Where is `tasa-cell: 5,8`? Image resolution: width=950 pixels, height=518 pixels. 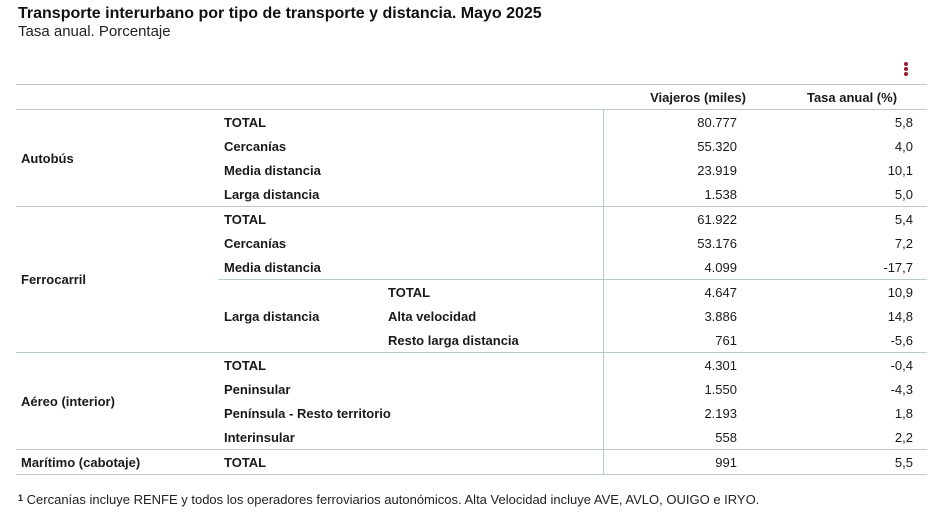
tasa-cell: 5,8 is located at coordinates (850, 121).